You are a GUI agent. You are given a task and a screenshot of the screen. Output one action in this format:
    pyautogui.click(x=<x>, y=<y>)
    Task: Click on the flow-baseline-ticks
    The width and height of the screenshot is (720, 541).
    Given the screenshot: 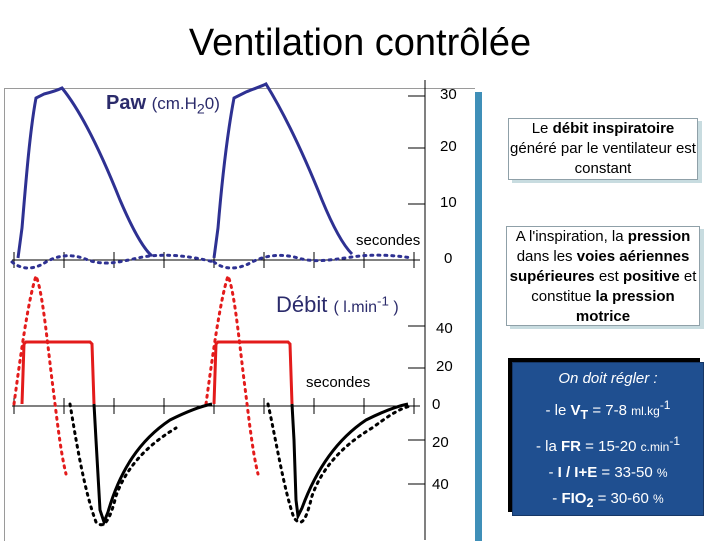 What is the action you would take?
    pyautogui.click(x=214, y=406)
    